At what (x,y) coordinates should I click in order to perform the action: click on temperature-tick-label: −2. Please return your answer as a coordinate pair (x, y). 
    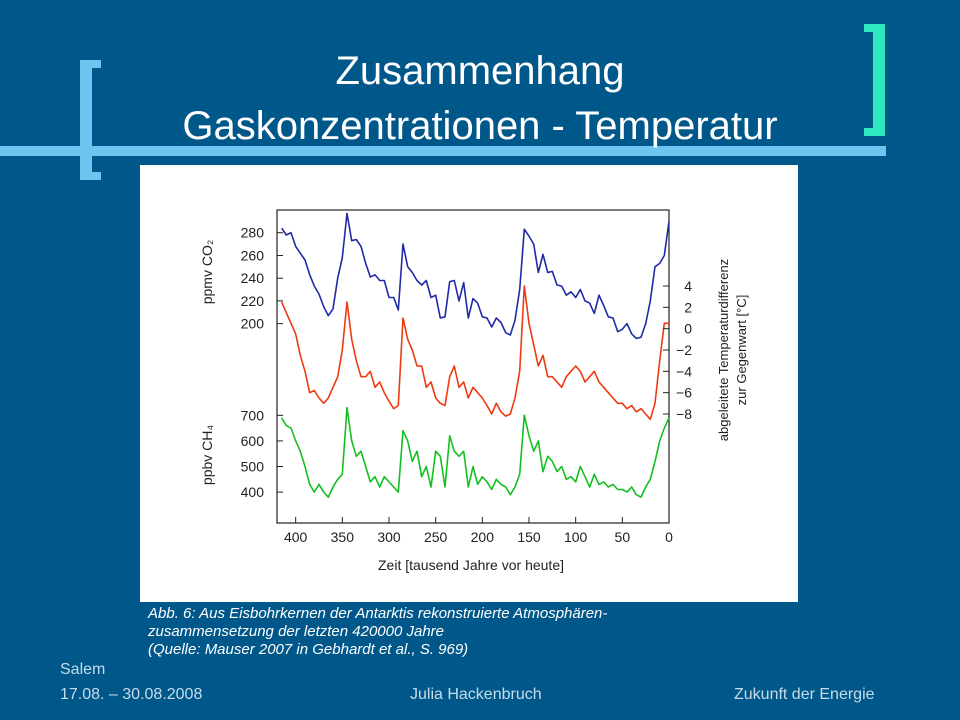
    Looking at the image, I should click on (684, 350).